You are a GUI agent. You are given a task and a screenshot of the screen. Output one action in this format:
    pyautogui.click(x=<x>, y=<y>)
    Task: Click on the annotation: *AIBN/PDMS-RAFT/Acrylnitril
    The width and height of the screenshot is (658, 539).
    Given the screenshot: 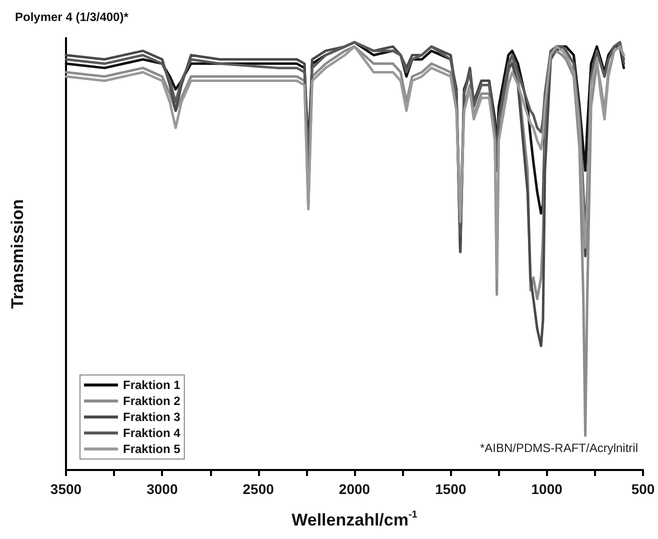 What is the action you would take?
    pyautogui.click(x=559, y=448)
    